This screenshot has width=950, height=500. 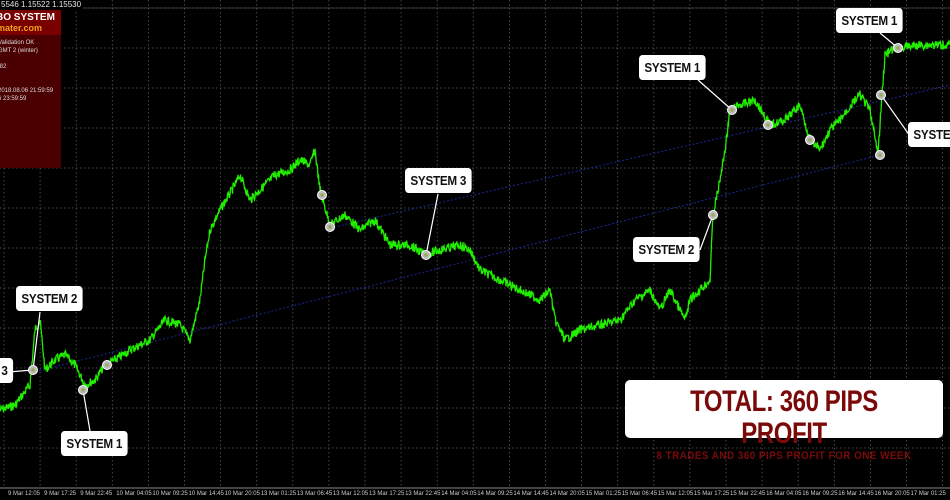 What do you see at coordinates (459, 494) in the screenshot?
I see `time-tick-label: 14 Mar 04:05` at bounding box center [459, 494].